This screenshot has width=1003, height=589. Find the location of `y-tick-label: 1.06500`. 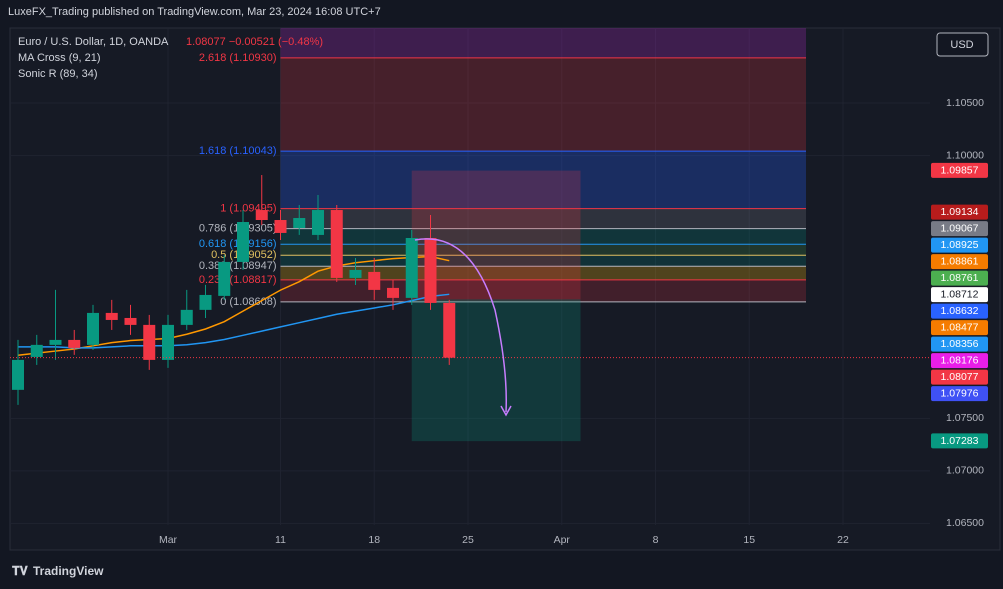

y-tick-label: 1.06500 is located at coordinates (965, 523).